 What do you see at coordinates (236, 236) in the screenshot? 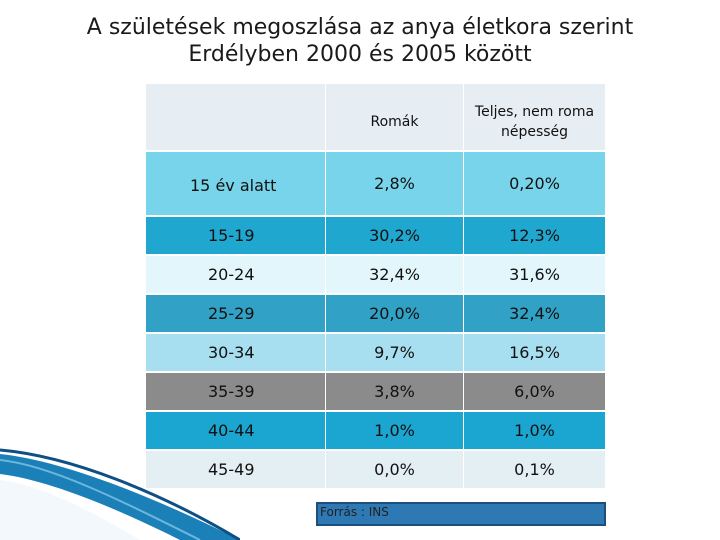
I see `row-label: 15-19` at bounding box center [236, 236].